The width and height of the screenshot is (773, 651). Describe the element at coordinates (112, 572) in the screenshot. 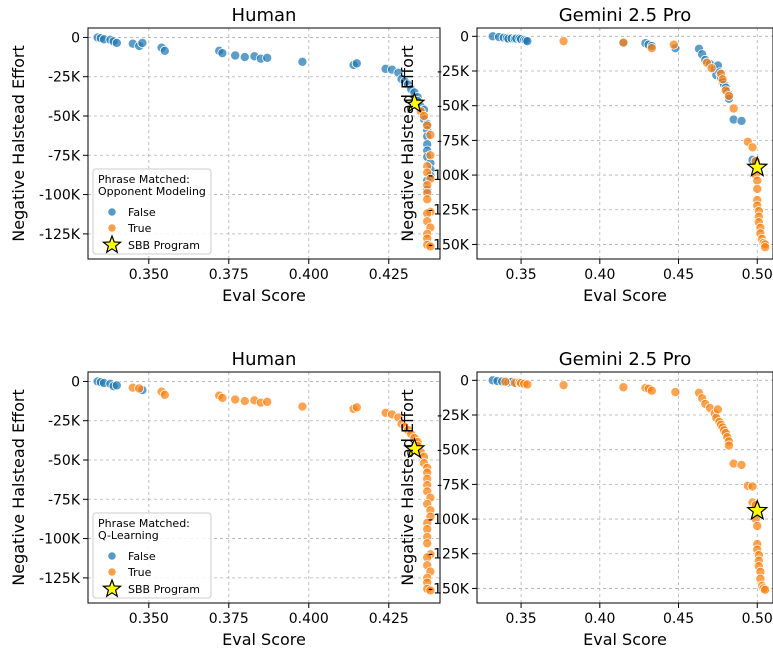

I see `legend-marker-true` at that location.